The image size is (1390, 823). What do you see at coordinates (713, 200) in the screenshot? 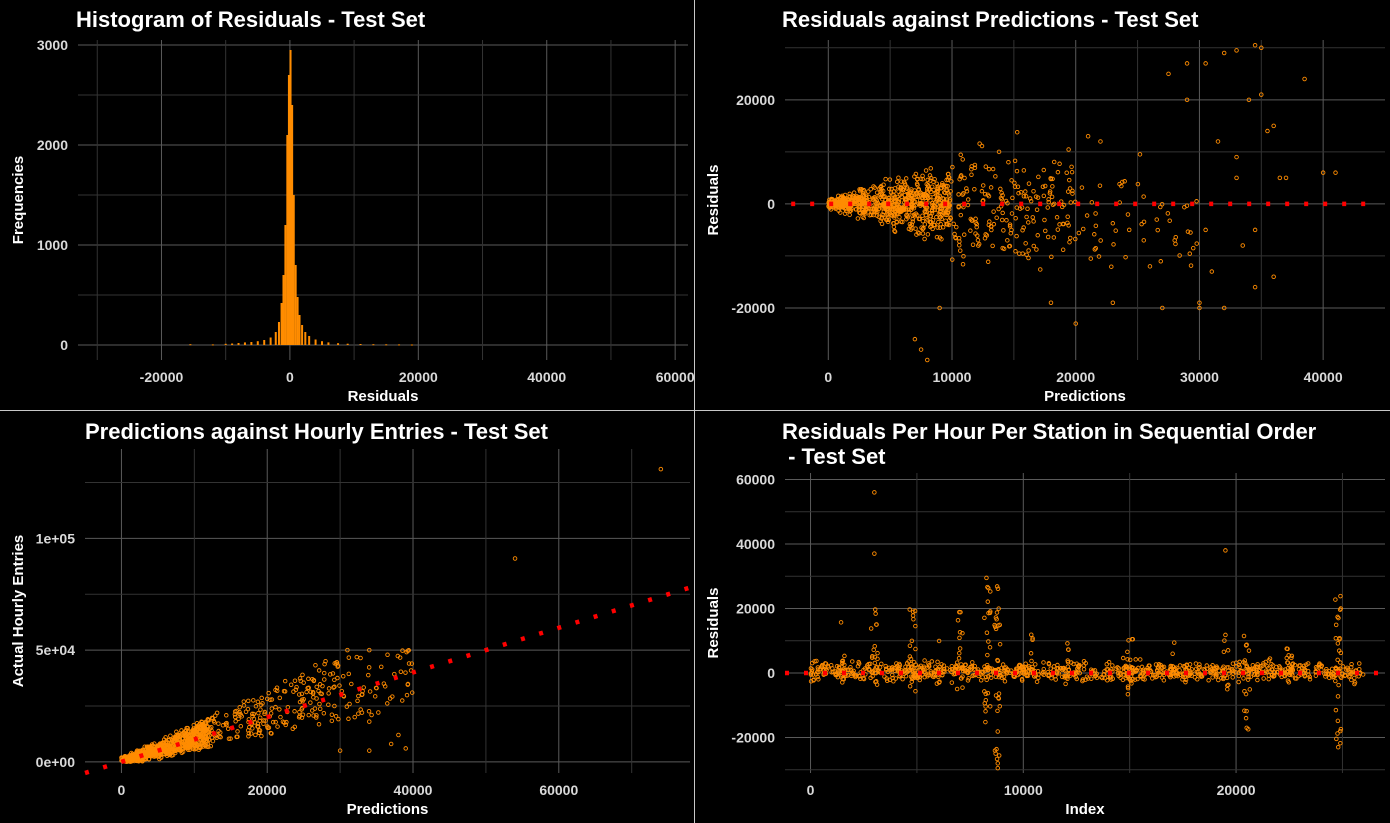
I see `y-axis-label: Residuals` at bounding box center [713, 200].